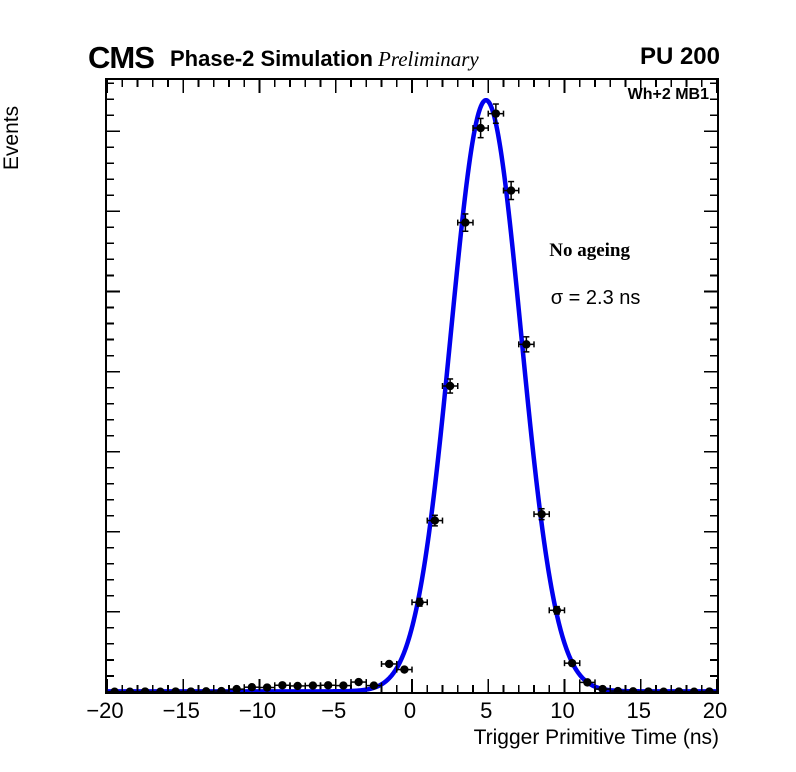 This screenshot has width=796, height=772. What do you see at coordinates (638, 710) in the screenshot?
I see `x-tick-label: 15` at bounding box center [638, 710].